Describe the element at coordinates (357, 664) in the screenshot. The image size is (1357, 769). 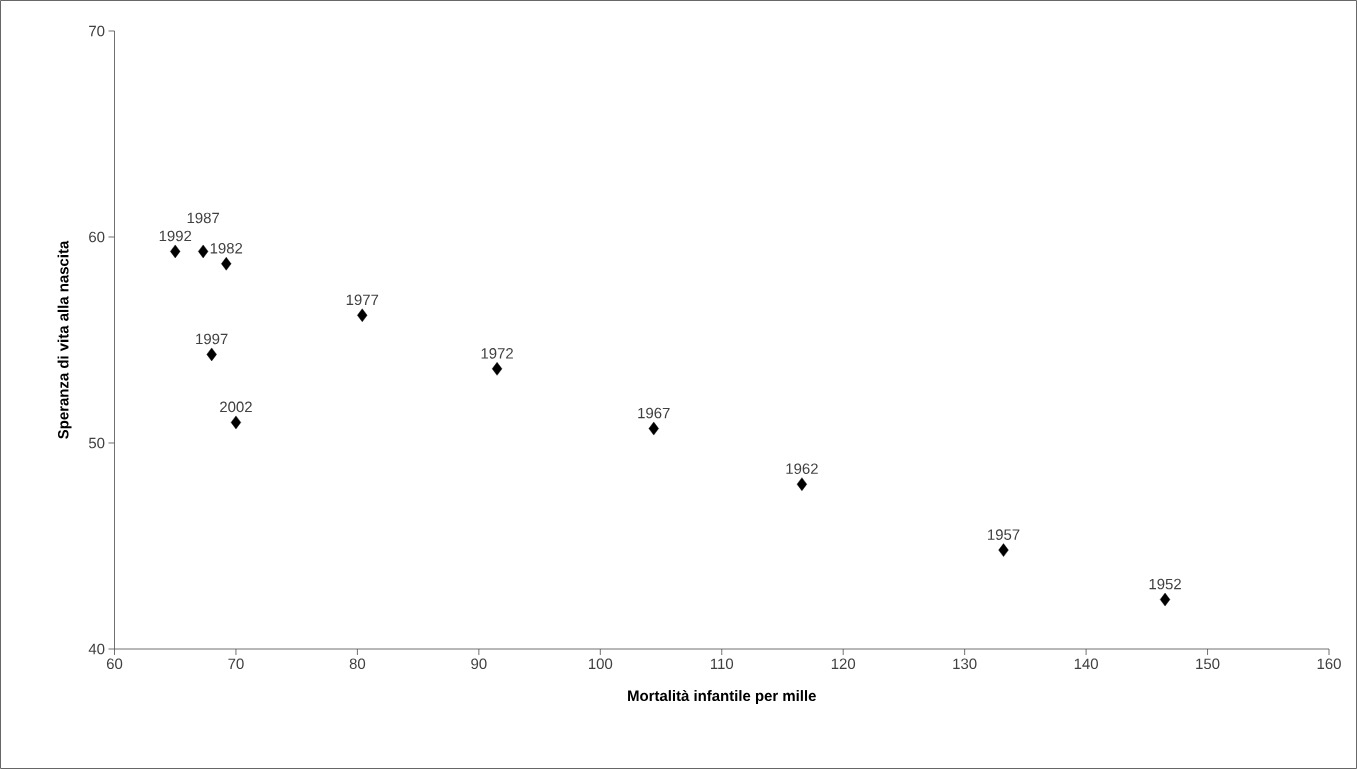
I see `x-tick-label: 80` at that location.